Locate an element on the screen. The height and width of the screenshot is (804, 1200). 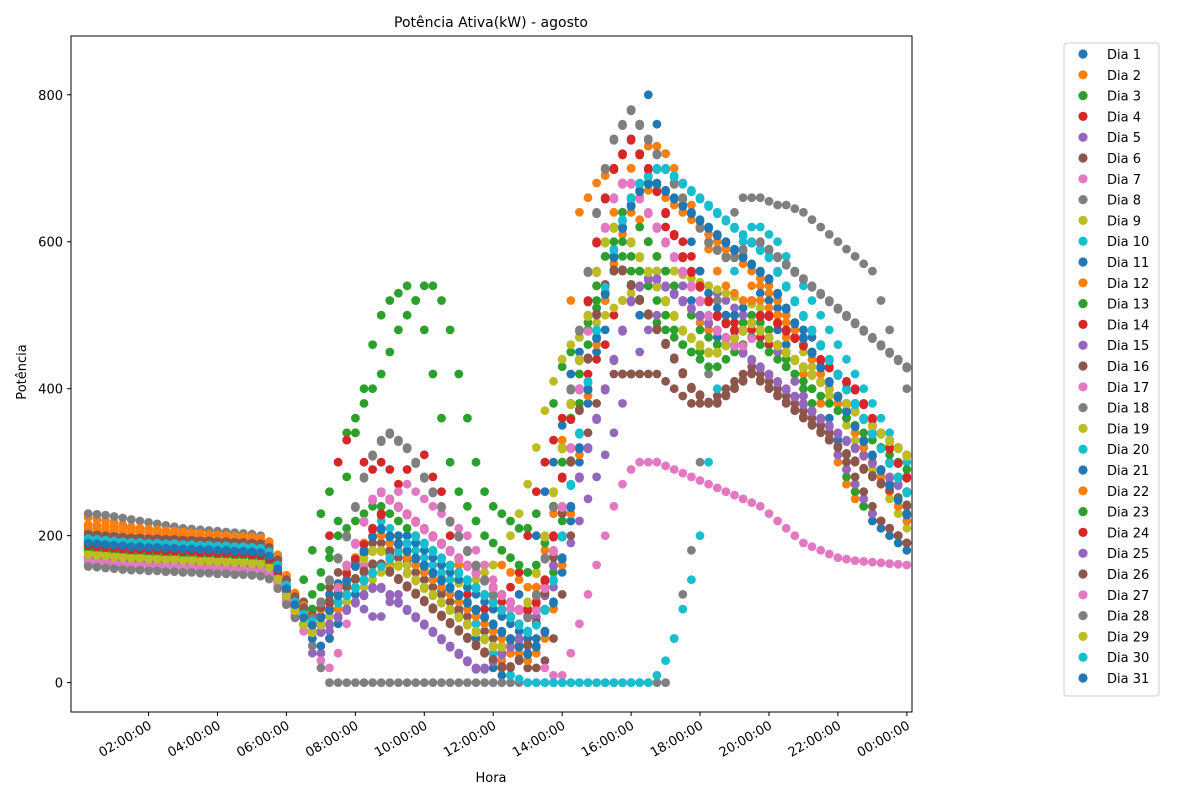
legend-item: Dia 21 is located at coordinates (1113, 471).